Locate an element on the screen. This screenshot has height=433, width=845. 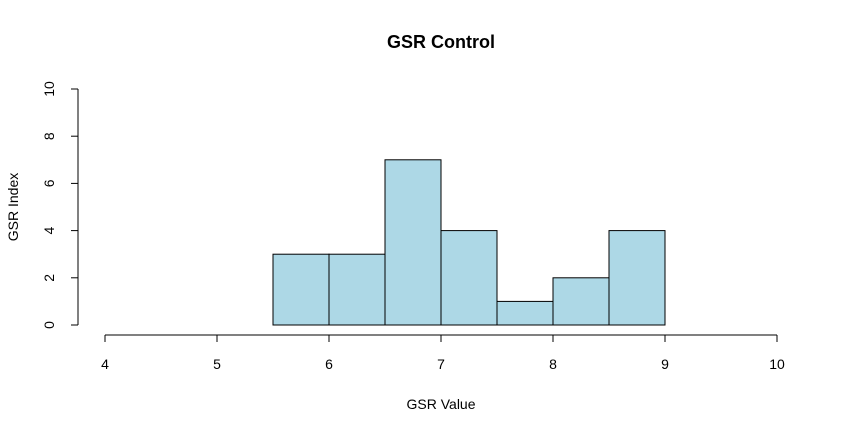
x-tick-label-4: 8 is located at coordinates (553, 364).